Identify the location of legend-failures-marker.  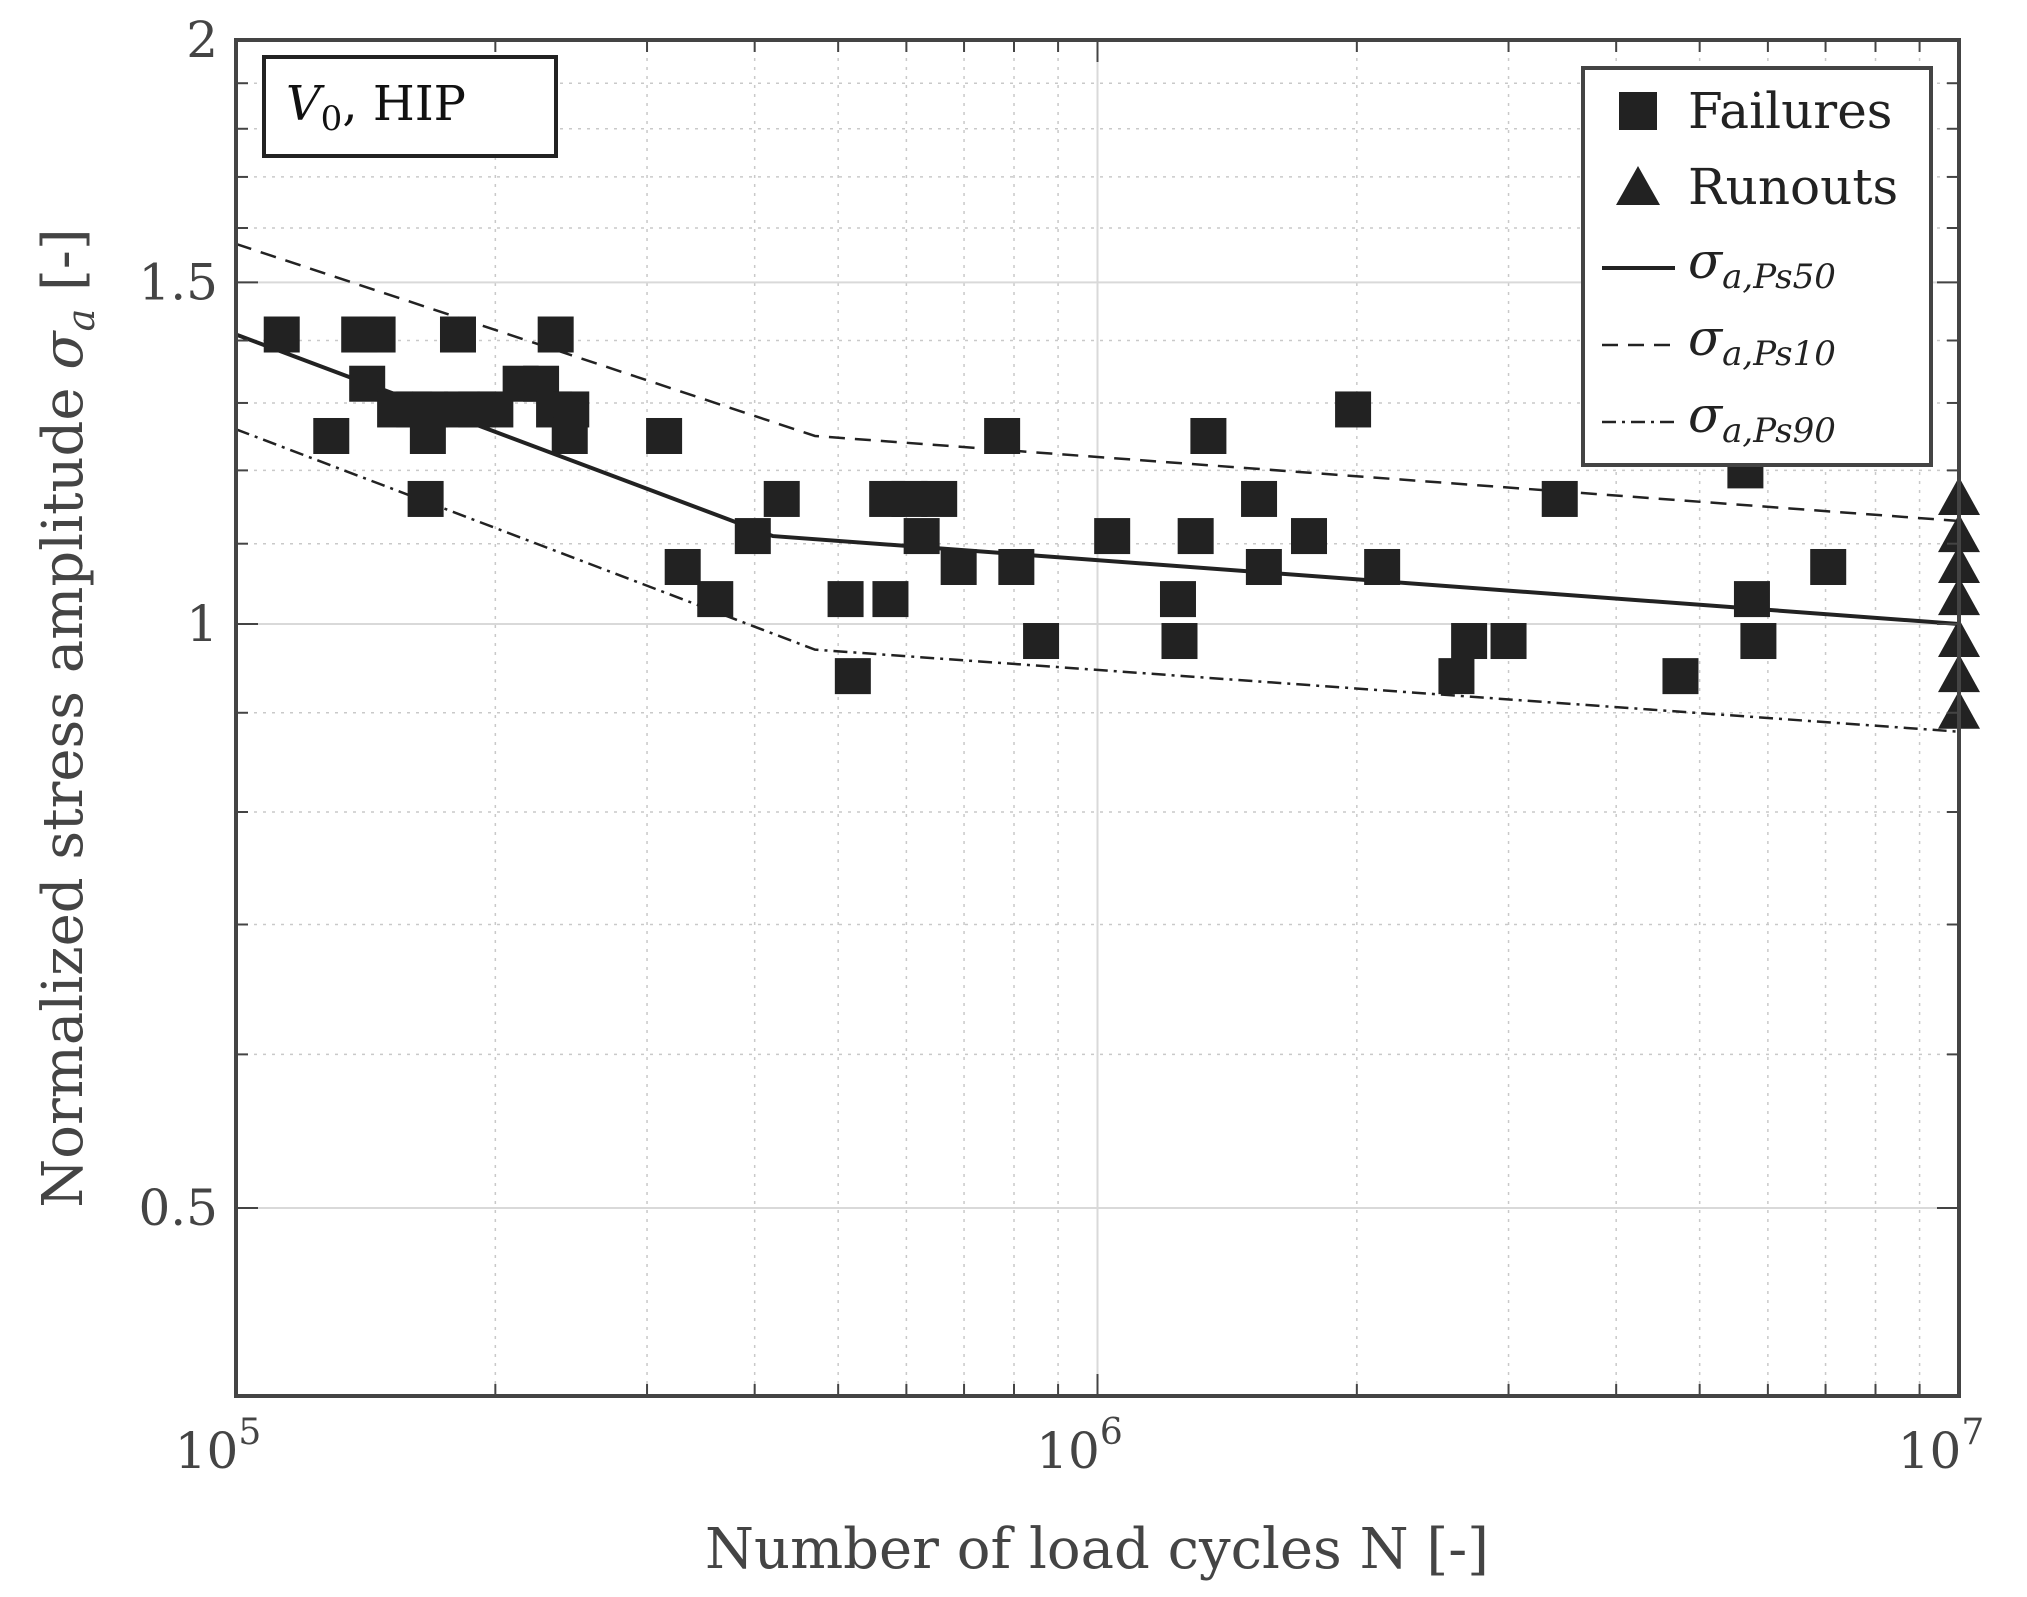
(1638, 111).